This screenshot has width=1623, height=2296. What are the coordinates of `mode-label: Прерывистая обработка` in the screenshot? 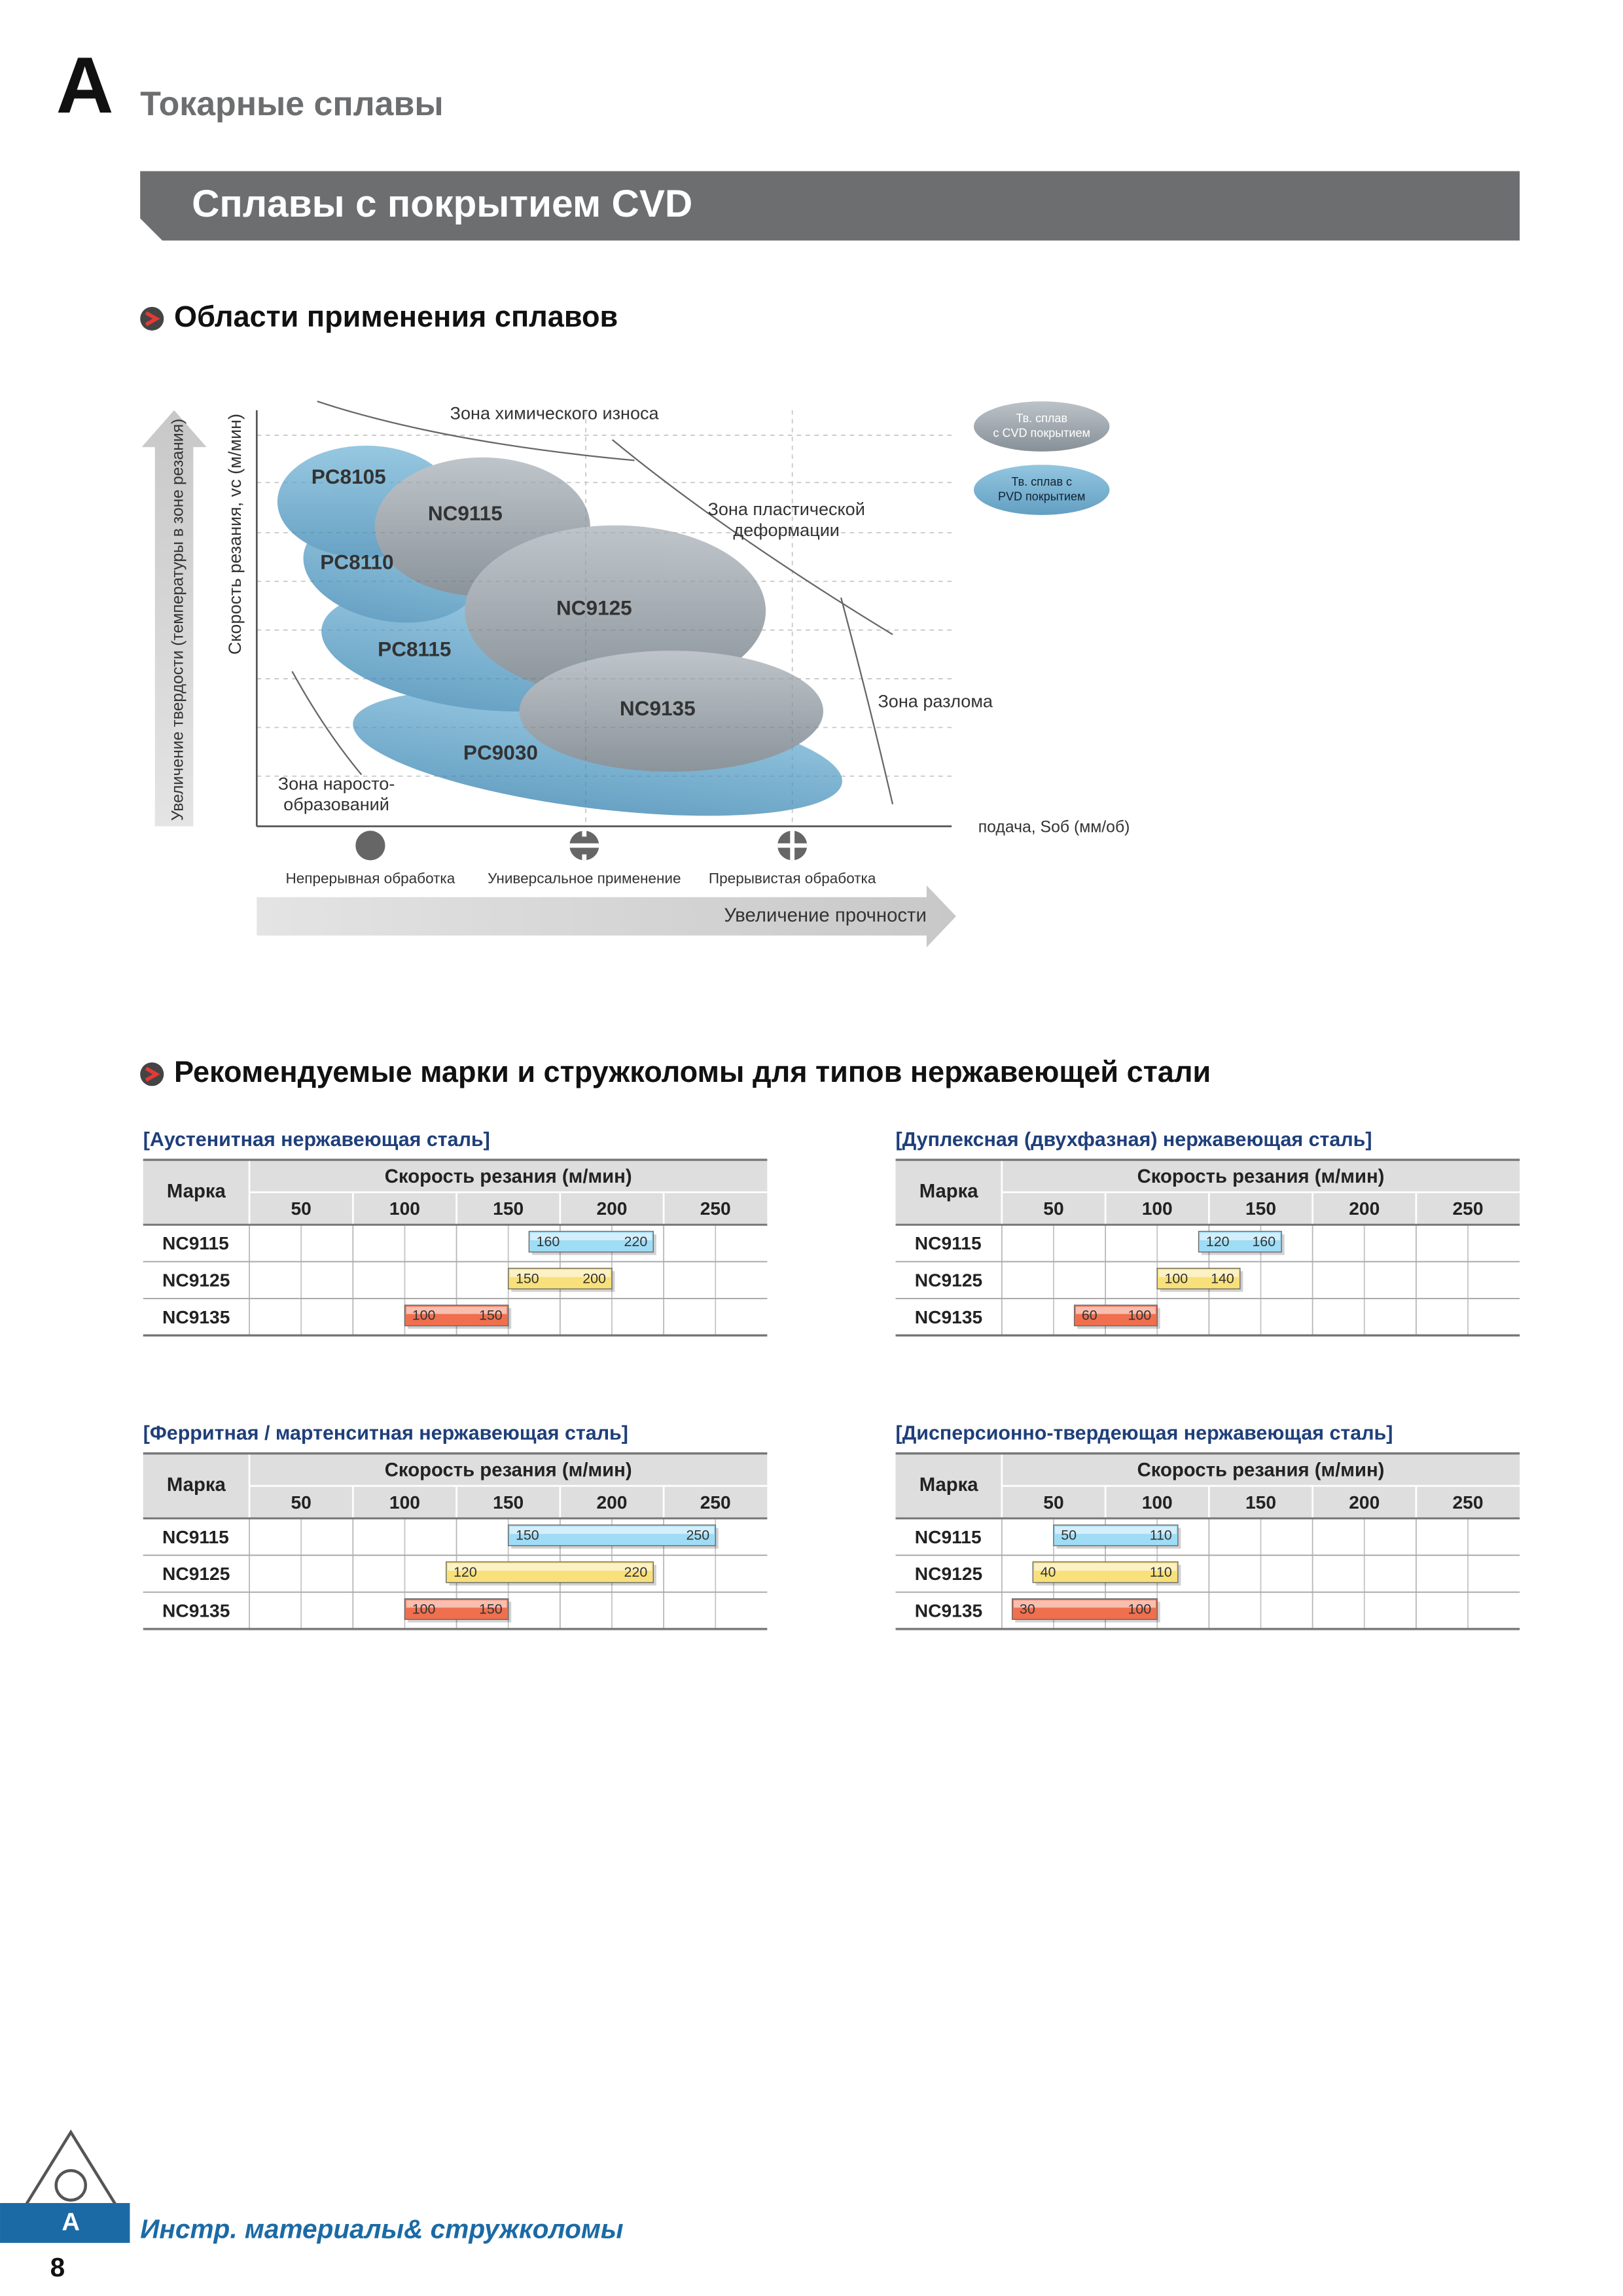 It's located at (793, 878).